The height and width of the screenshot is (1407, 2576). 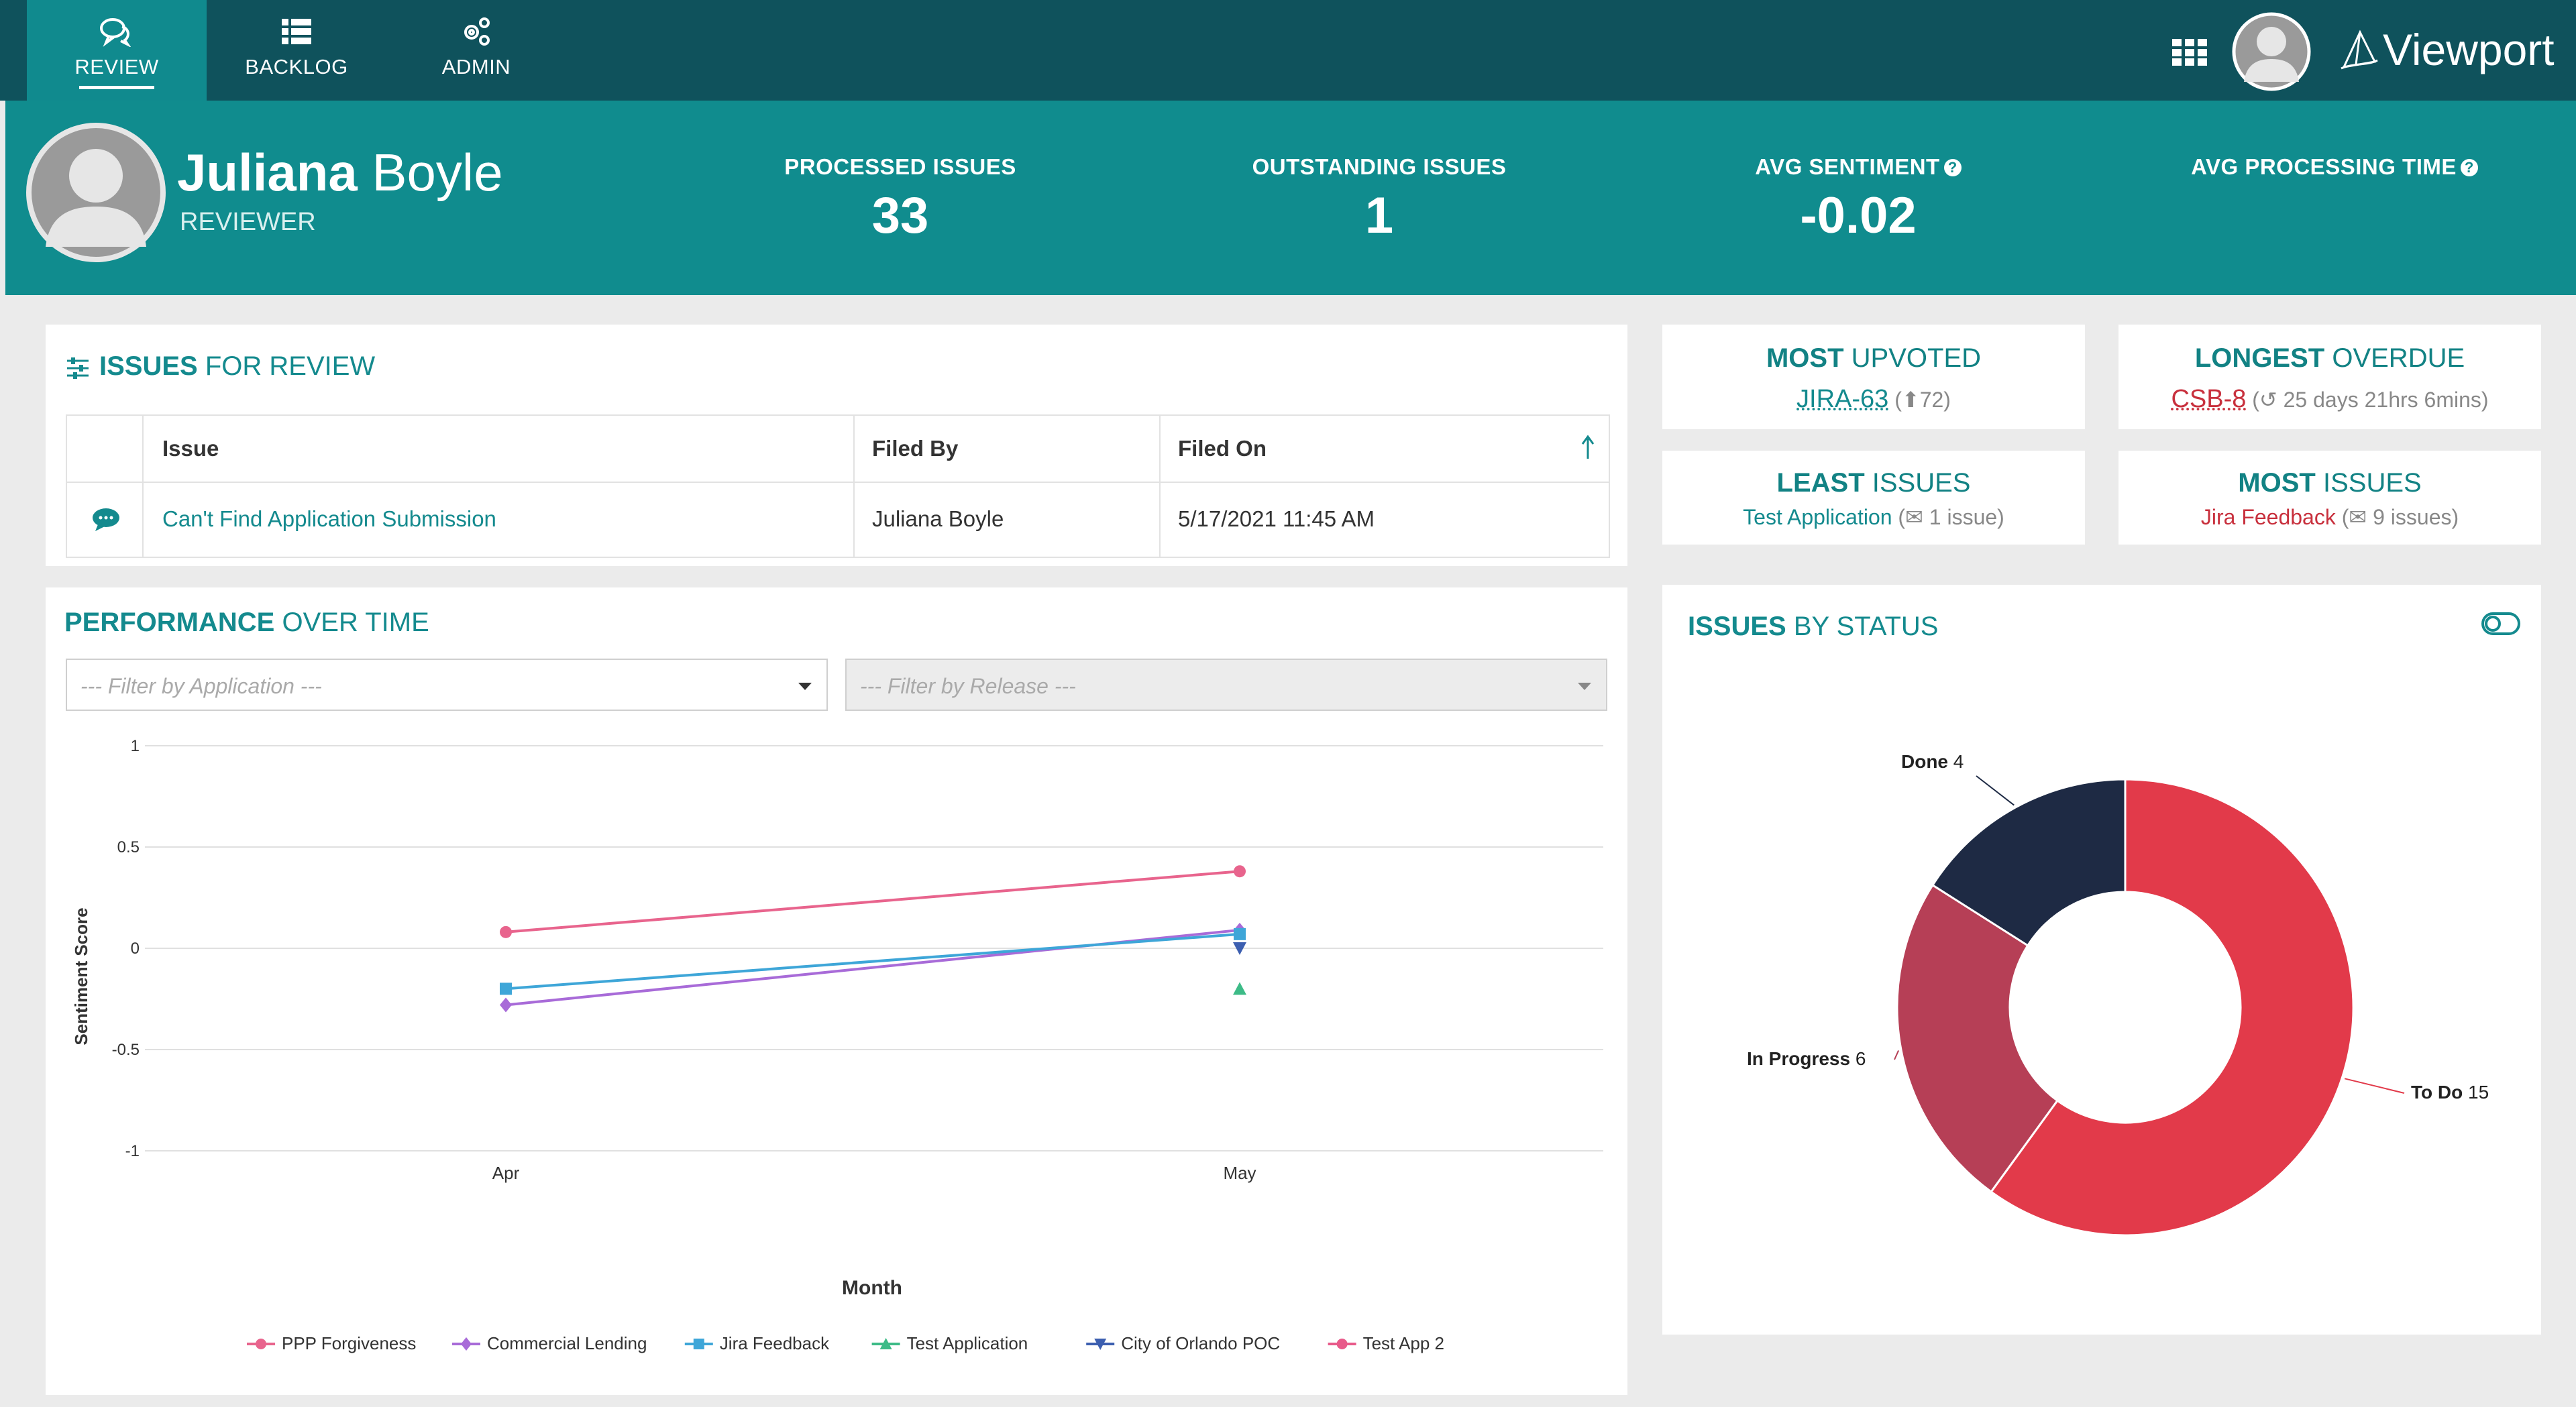 I want to click on most-issues-link: Jira Feedback, so click(x=2268, y=517).